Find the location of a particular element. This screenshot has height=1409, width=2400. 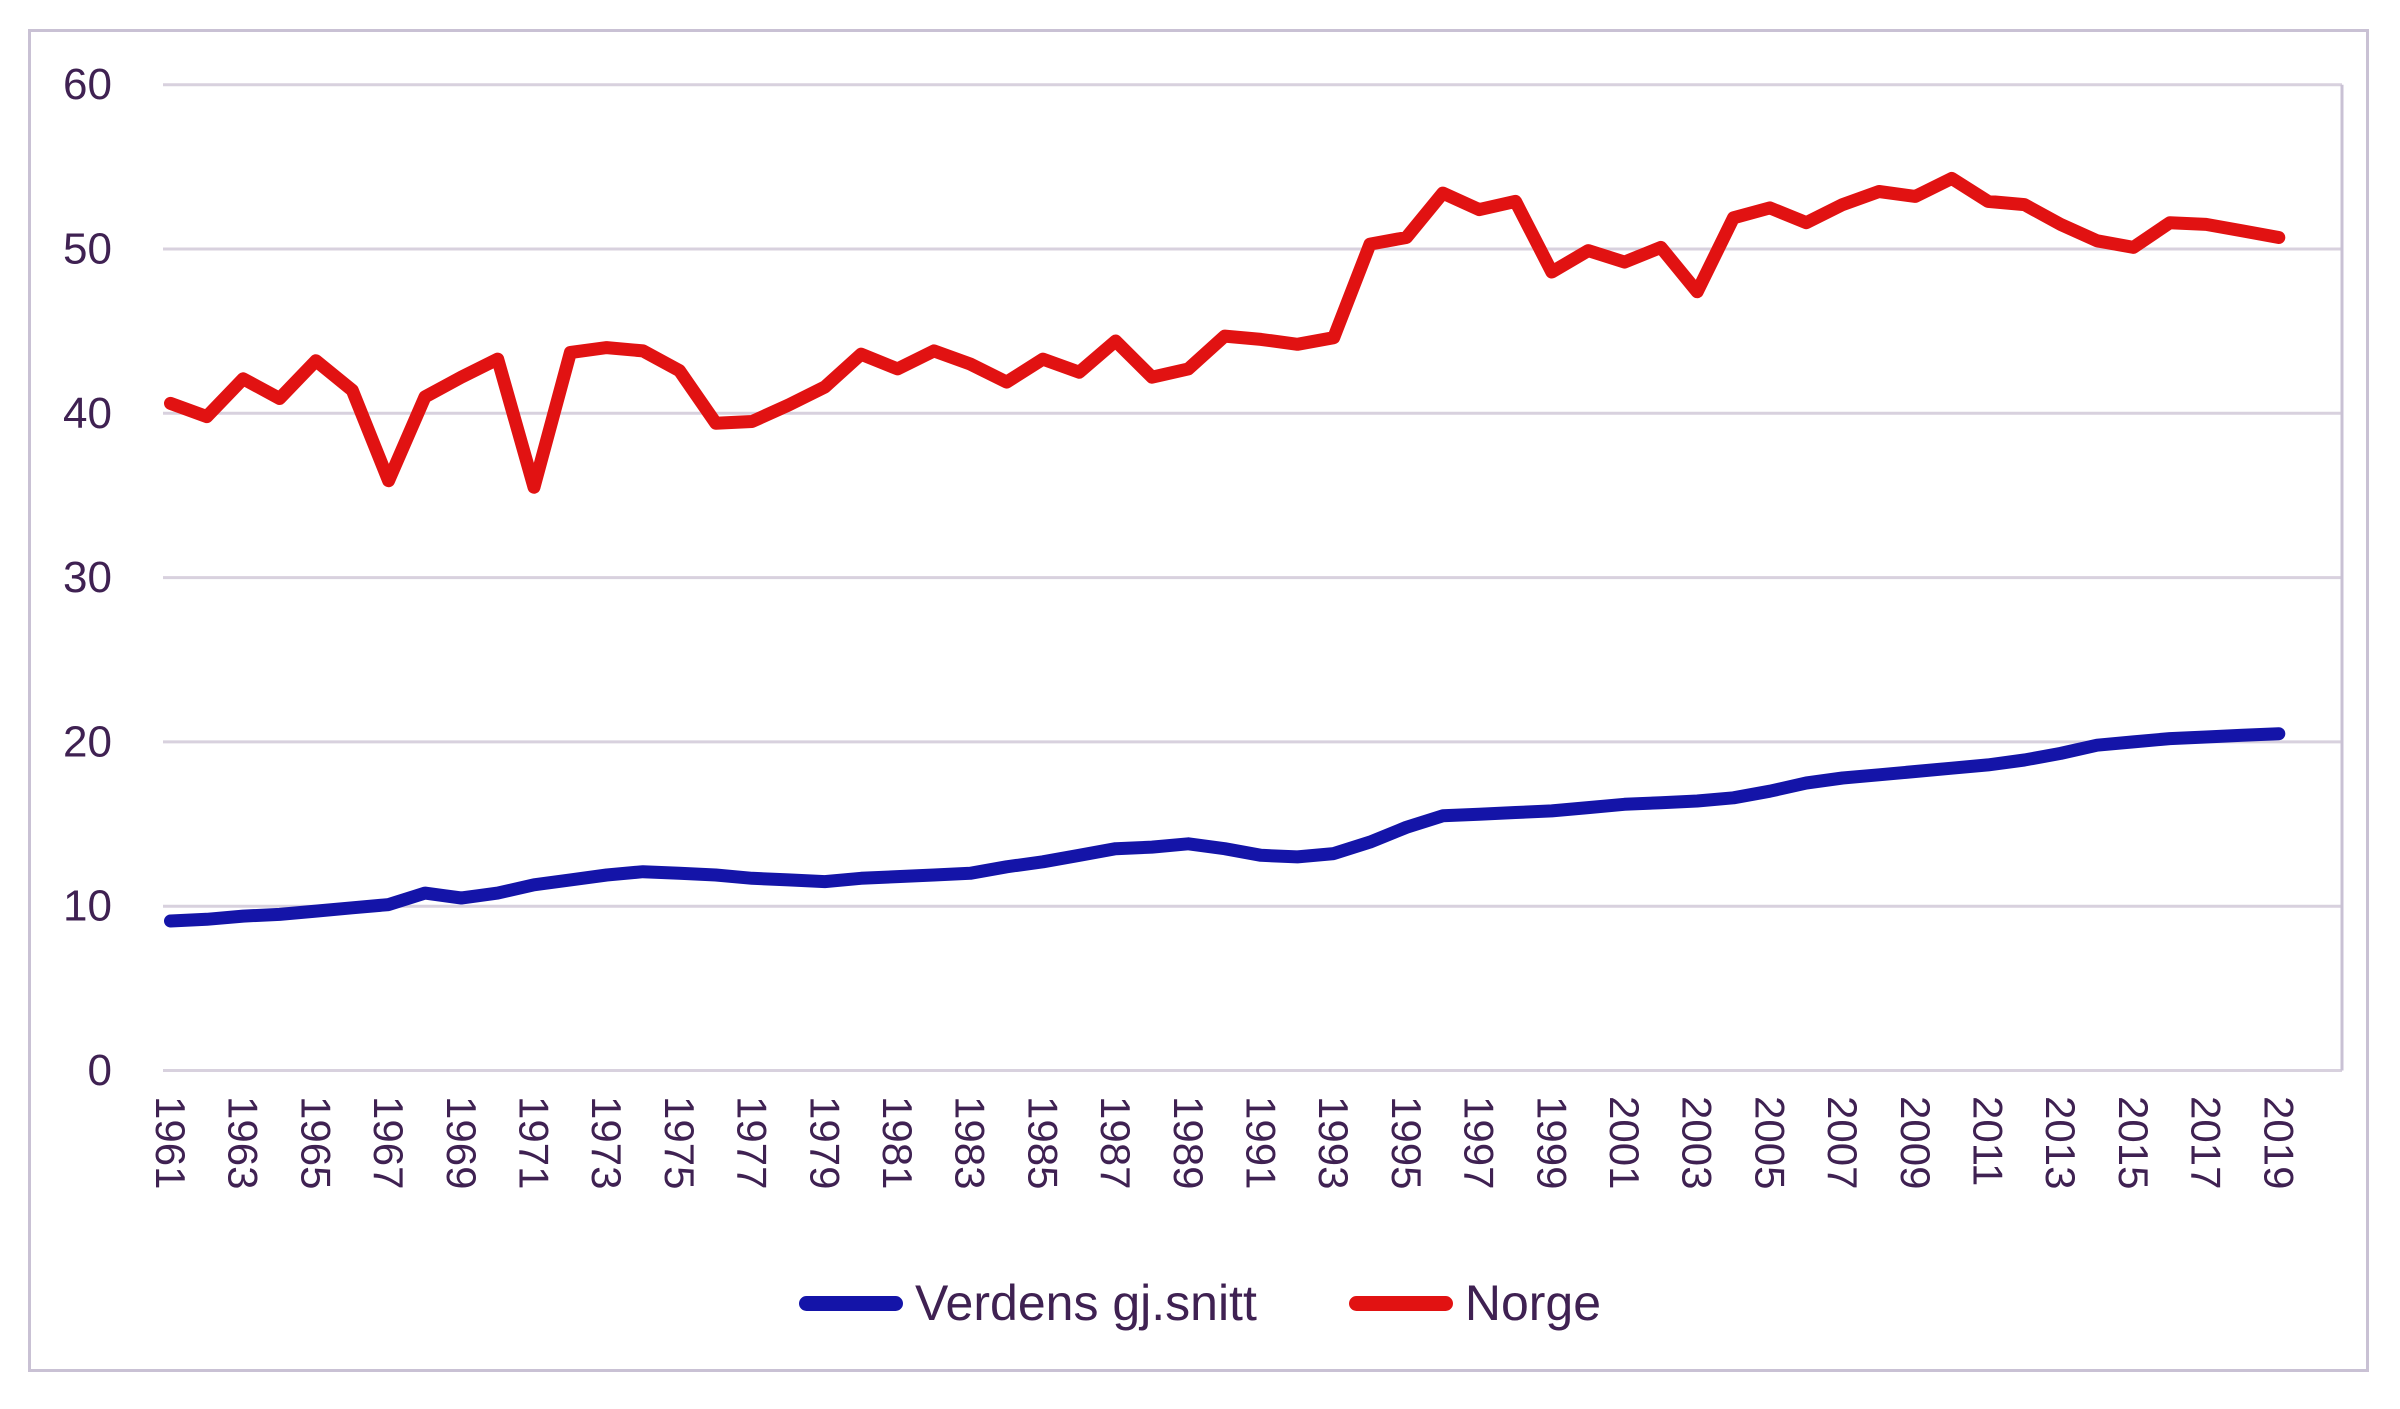

x-tick-label-1977: 1977 is located at coordinates (752, 1142).